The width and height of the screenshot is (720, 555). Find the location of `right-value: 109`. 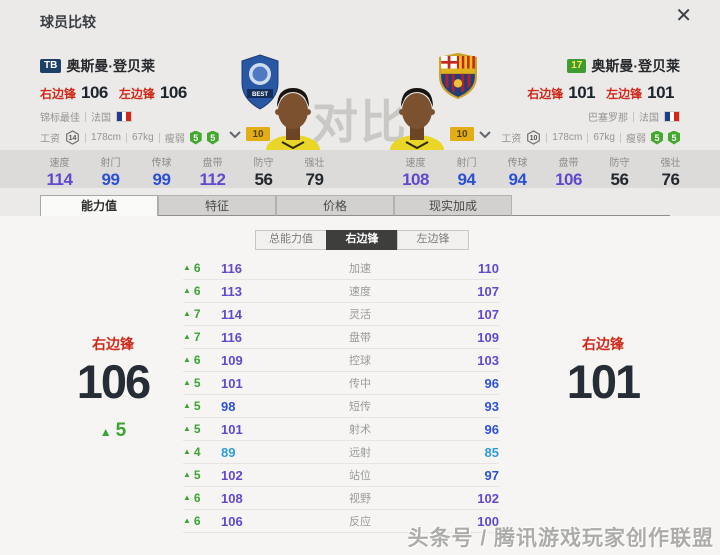

right-value: 109 is located at coordinates (488, 337).